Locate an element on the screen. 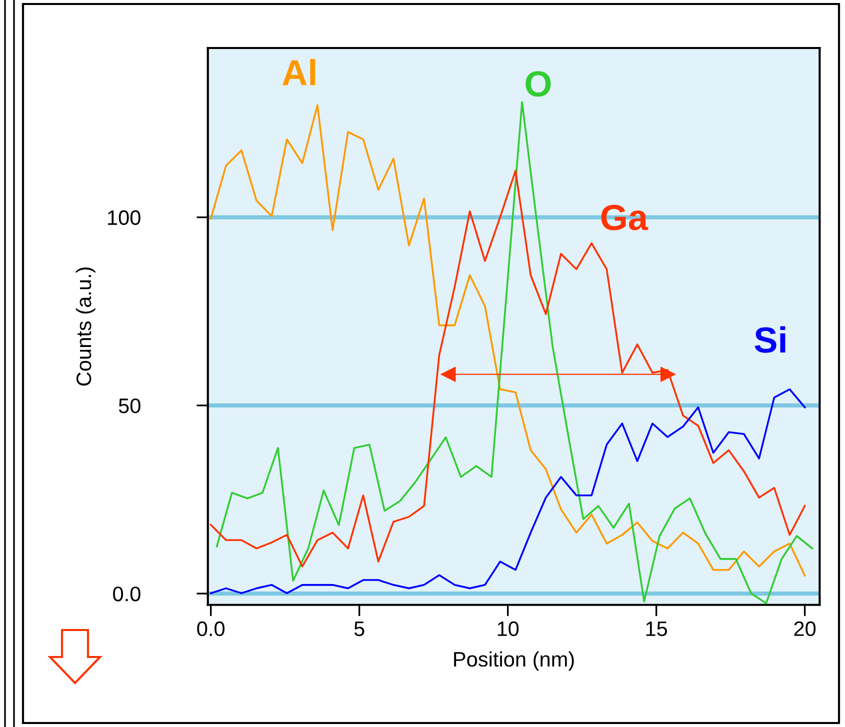  y-axis-title: Counts (a.u.) is located at coordinates (86, 327).